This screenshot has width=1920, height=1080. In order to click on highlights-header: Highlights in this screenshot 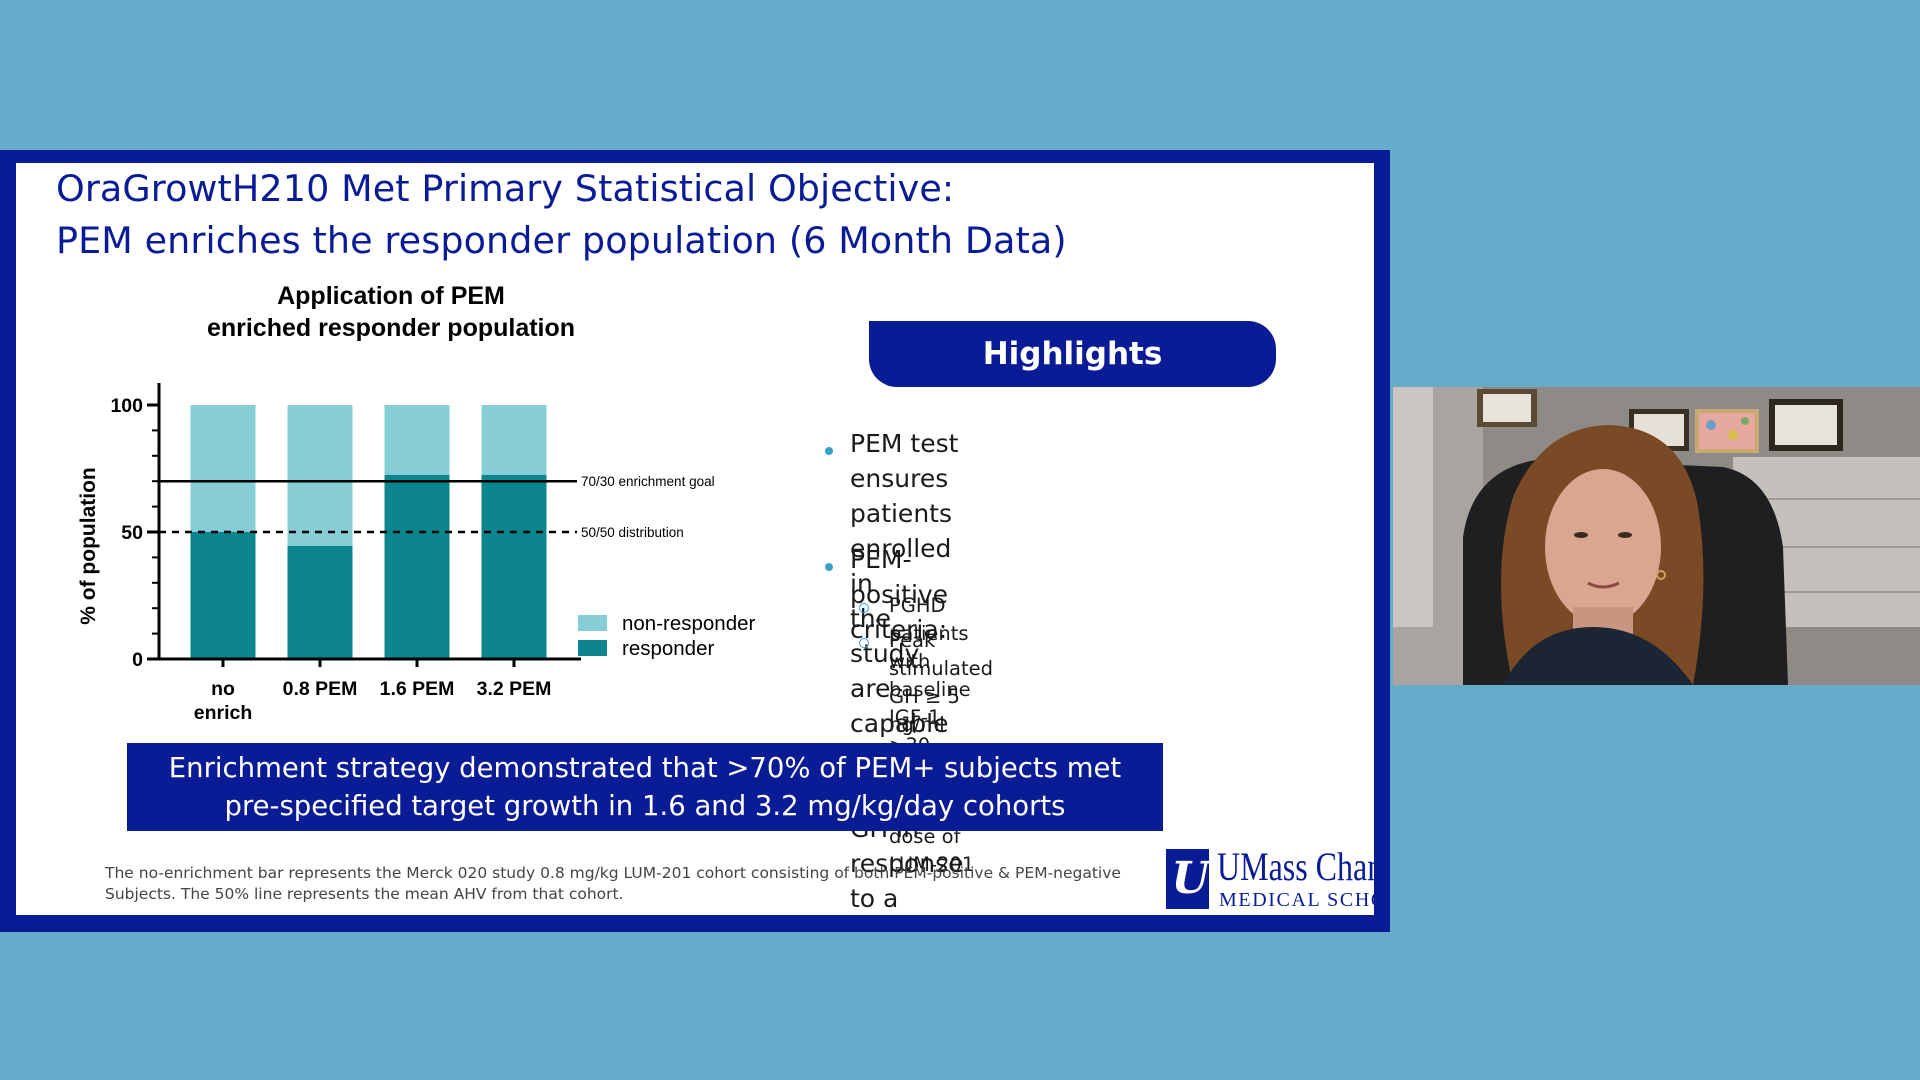, I will do `click(1072, 354)`.